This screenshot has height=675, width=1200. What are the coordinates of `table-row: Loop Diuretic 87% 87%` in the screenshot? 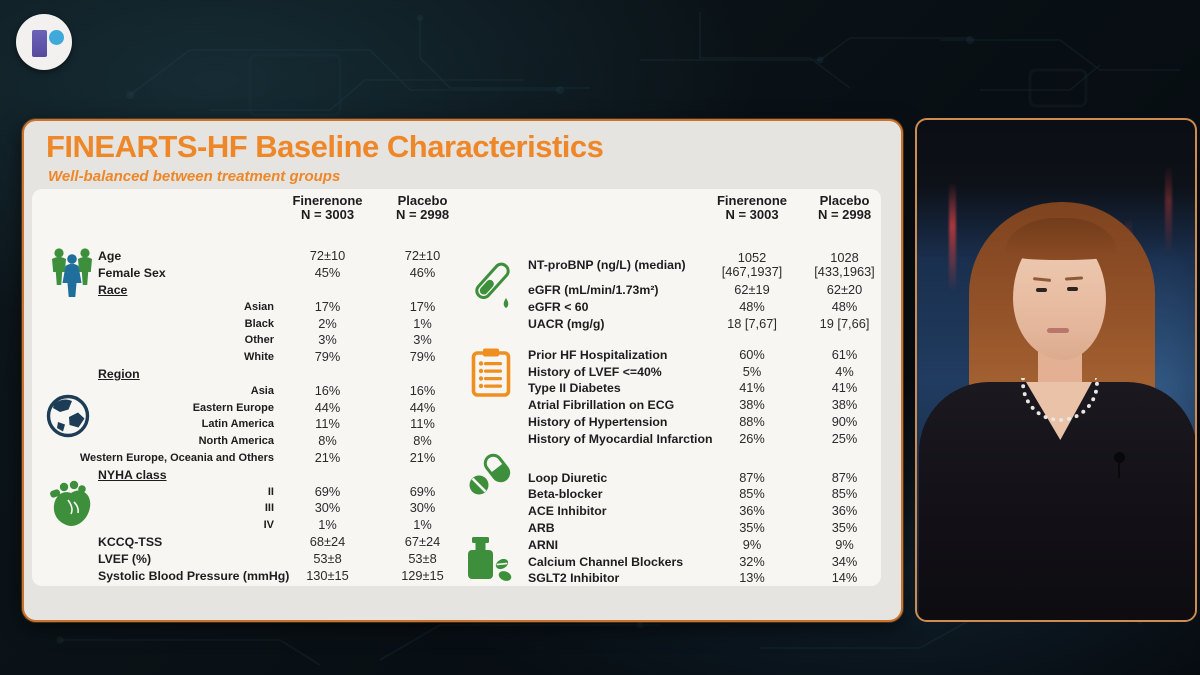 It's located at (697, 477).